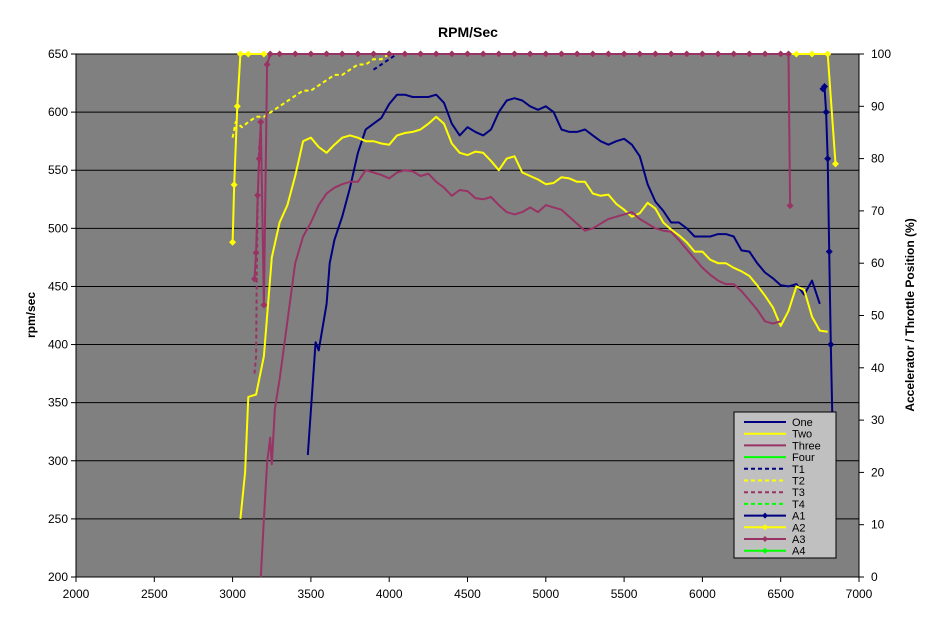 The image size is (938, 624). I want to click on y-tick-label: 300, so click(58, 461).